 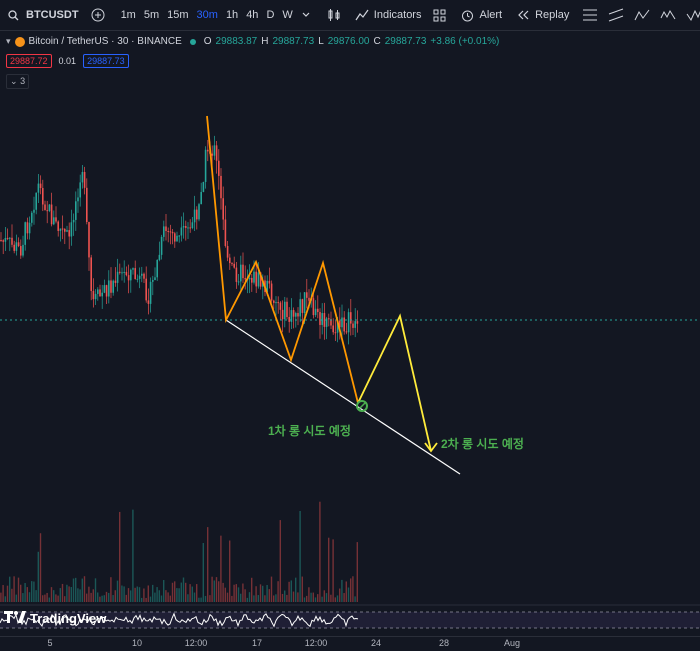 What do you see at coordinates (309, 431) in the screenshot?
I see `first-long-annotation: 1차 롱 시도 예정` at bounding box center [309, 431].